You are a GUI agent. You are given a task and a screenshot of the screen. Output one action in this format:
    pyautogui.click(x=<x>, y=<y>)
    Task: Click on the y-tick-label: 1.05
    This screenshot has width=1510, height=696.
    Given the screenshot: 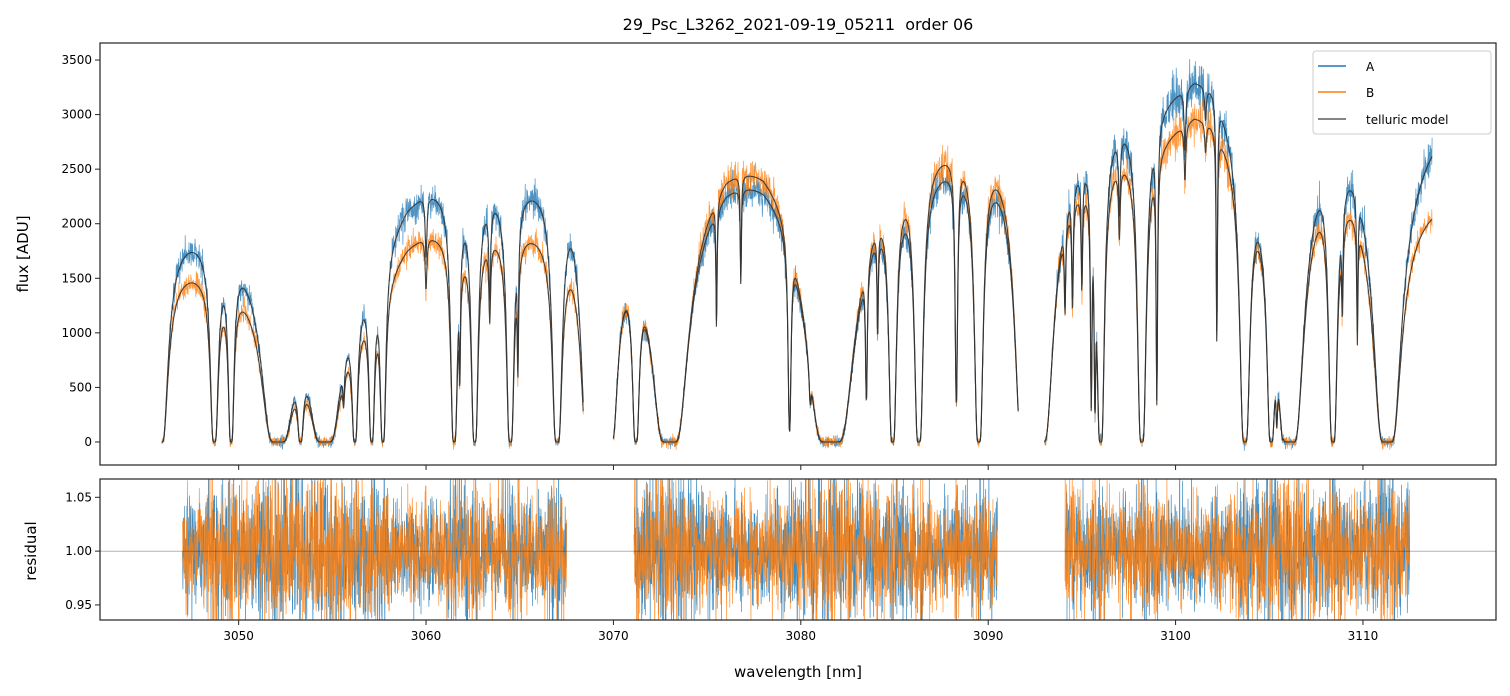 What is the action you would take?
    pyautogui.click(x=78, y=497)
    